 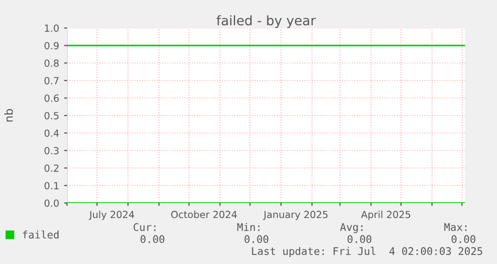 What do you see at coordinates (351, 228) in the screenshot?
I see `text: Avg:` at bounding box center [351, 228].